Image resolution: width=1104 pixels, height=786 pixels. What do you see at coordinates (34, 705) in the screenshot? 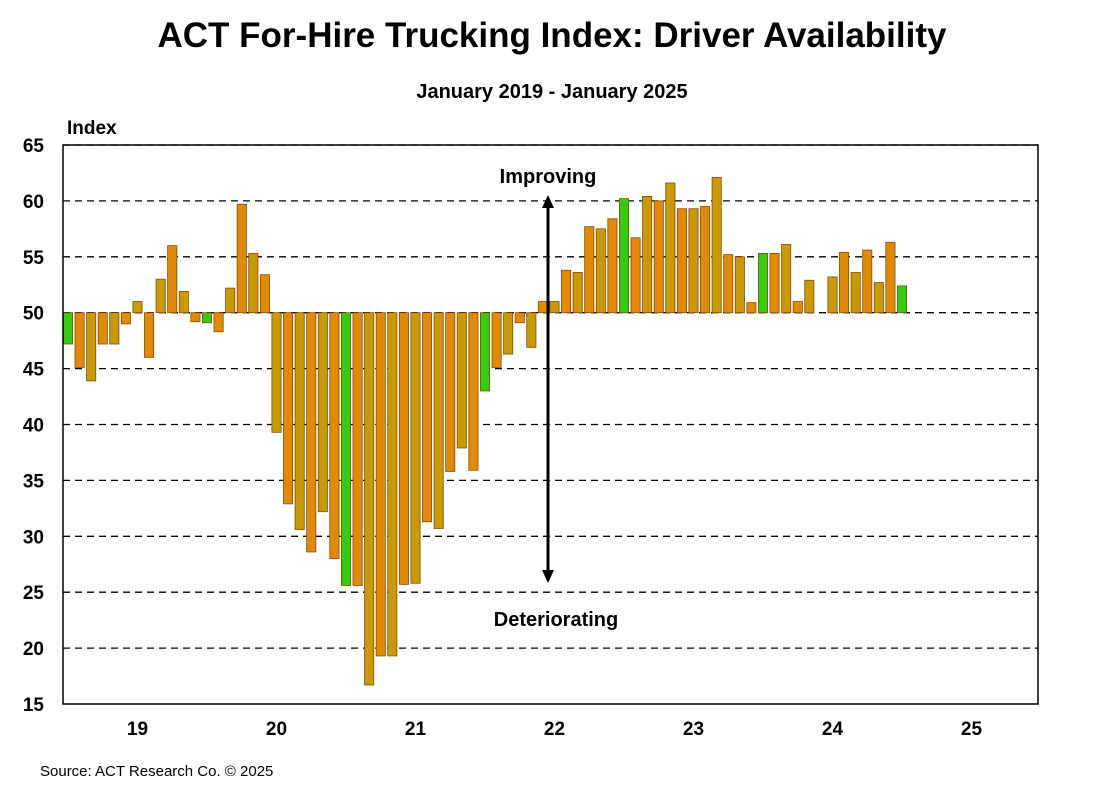
I see `y-tick-label: 15` at bounding box center [34, 705].